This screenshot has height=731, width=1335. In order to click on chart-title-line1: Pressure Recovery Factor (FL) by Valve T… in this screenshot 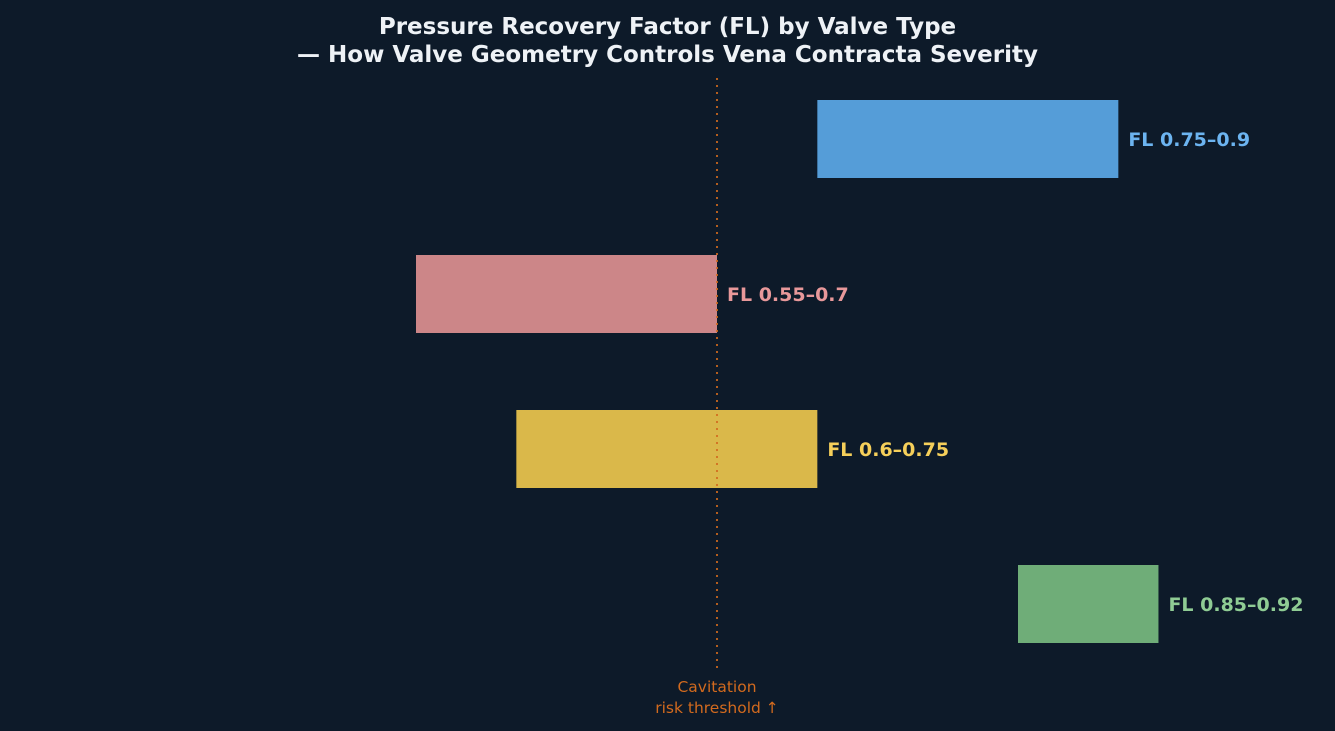, I will do `click(667, 27)`.